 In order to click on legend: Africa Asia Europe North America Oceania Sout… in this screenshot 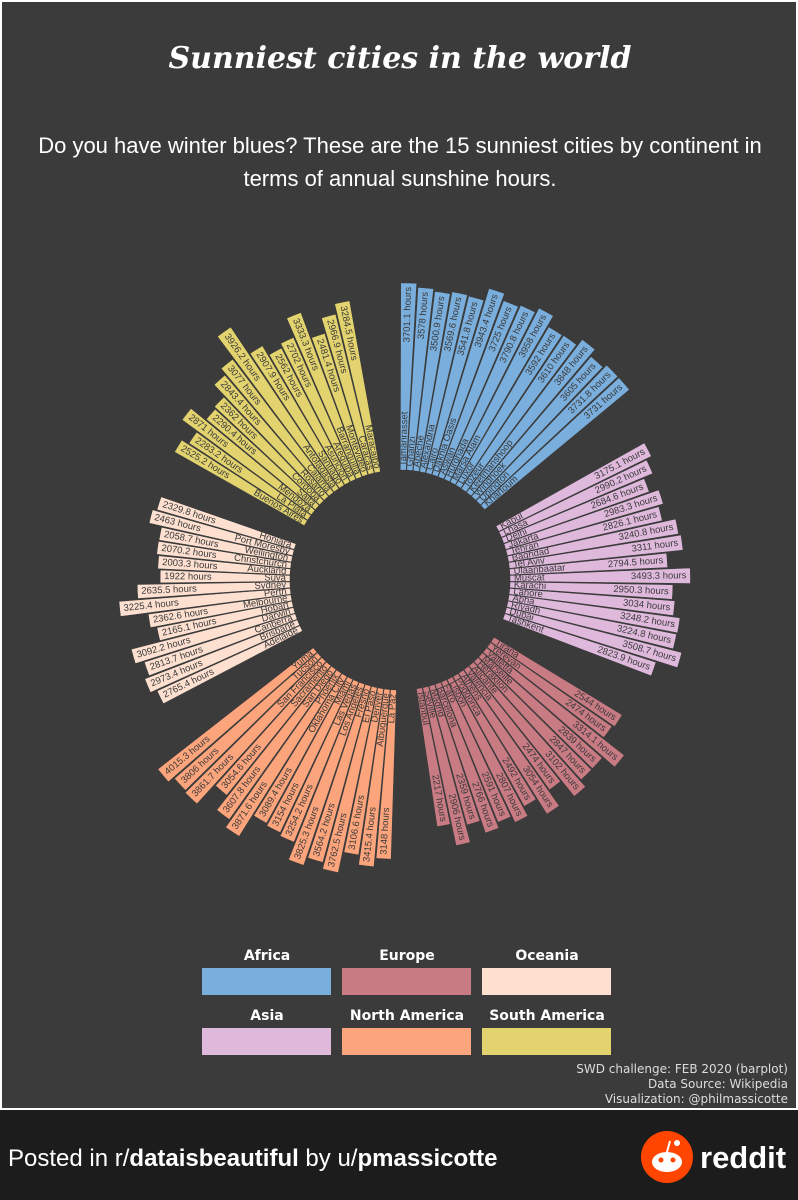, I will do `click(406, 1001)`.